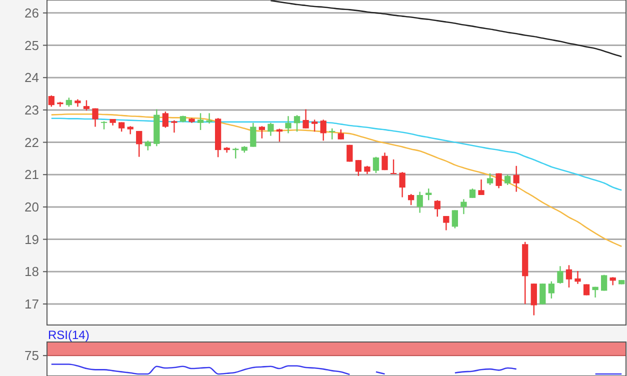 Image resolution: width=627 pixels, height=376 pixels. Describe the element at coordinates (31, 142) in the screenshot. I see `y-tick-label: 22` at that location.